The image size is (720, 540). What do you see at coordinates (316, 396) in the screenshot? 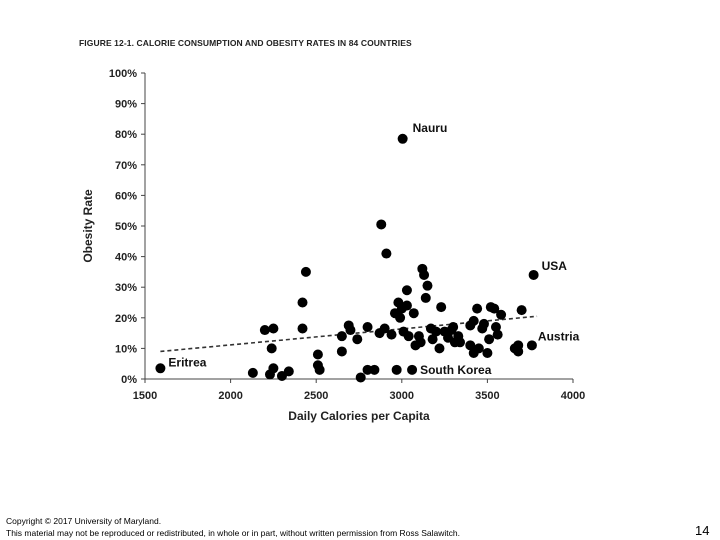
I see `x-tick-label: 2500` at bounding box center [316, 396].